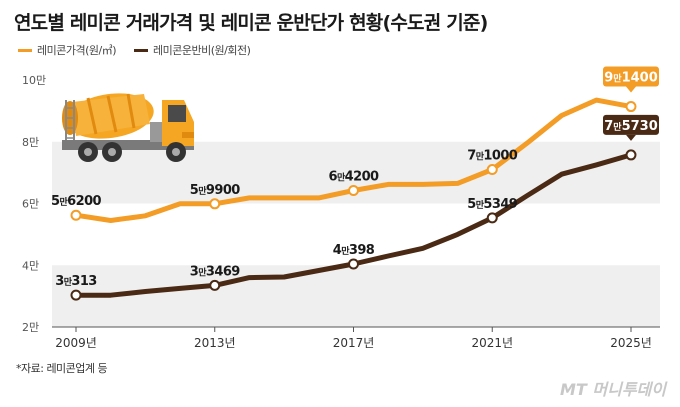 This screenshot has width=680, height=407. I want to click on data-label: 5만6200, so click(76, 201).